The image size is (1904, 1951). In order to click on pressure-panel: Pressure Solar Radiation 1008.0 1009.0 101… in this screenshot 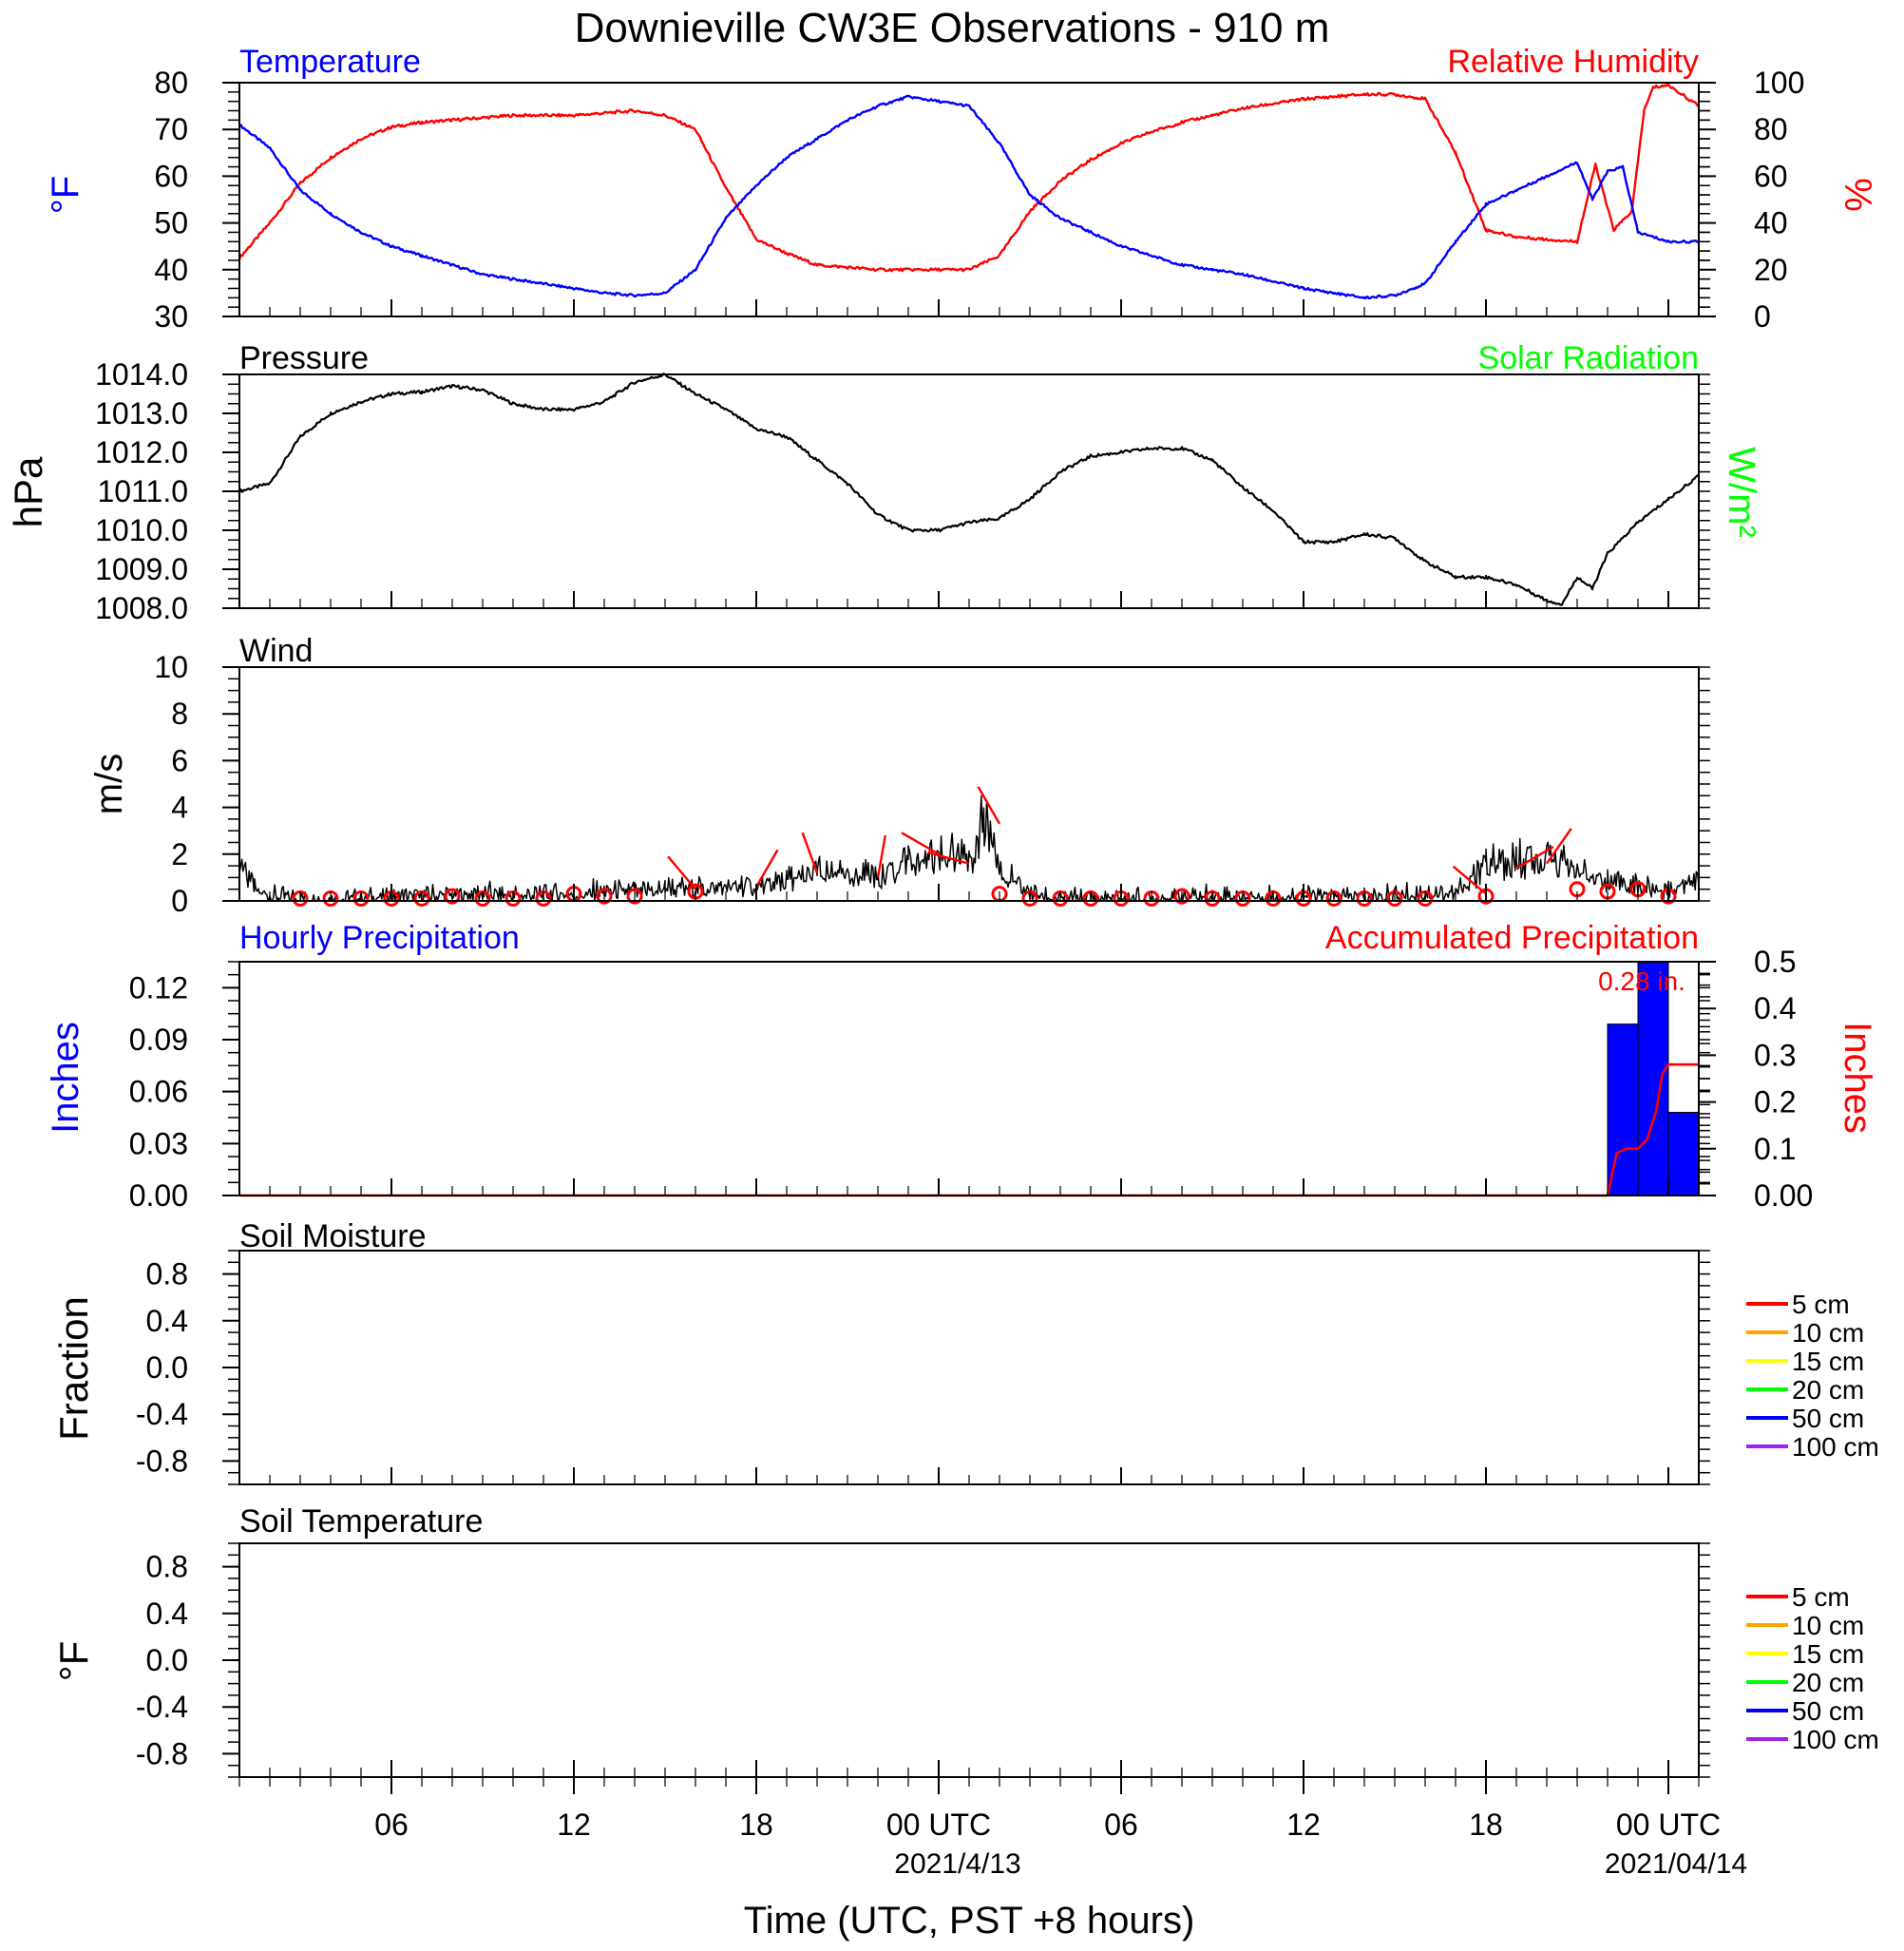, I will do `click(884, 483)`.